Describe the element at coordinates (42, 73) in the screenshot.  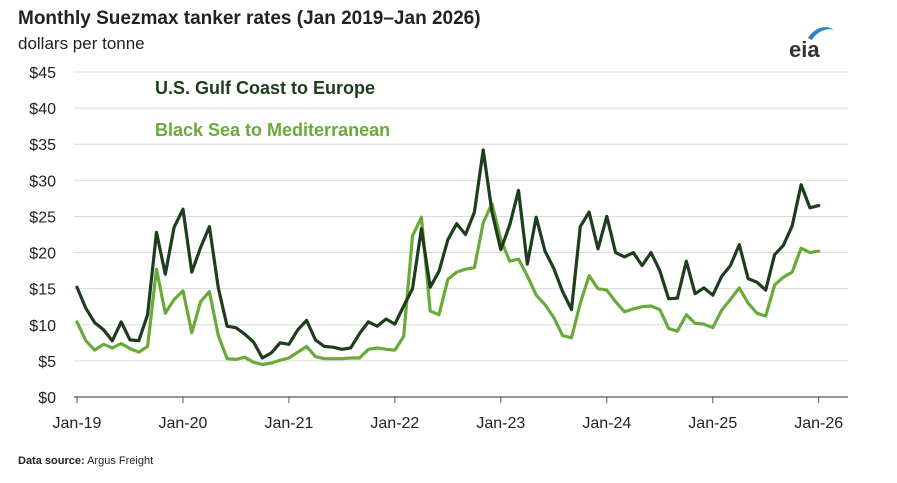
I see `y-tick-label: $45` at that location.